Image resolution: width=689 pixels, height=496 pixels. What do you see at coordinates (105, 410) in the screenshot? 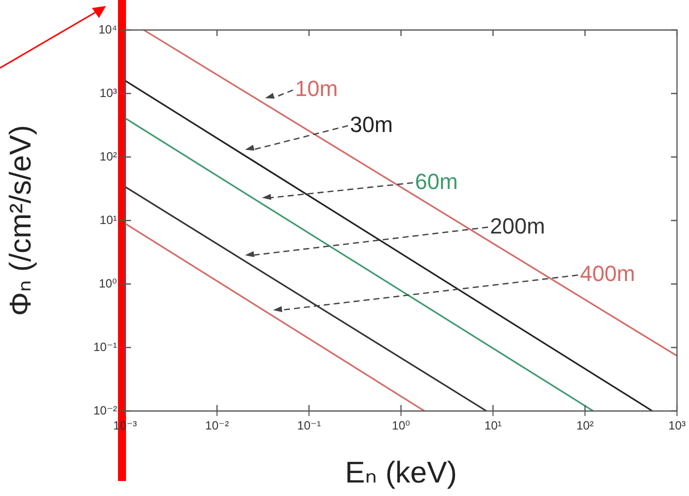
I see `y-tick-label: 10⁻²` at bounding box center [105, 410].